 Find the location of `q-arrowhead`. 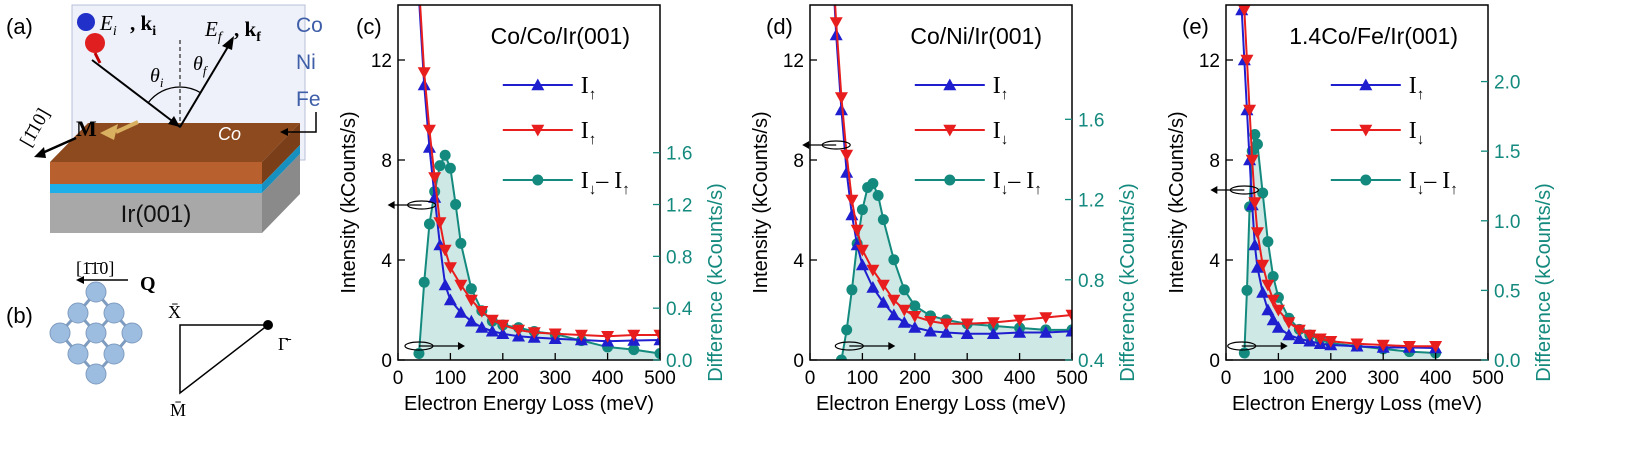

q-arrowhead is located at coordinates (80, 280).